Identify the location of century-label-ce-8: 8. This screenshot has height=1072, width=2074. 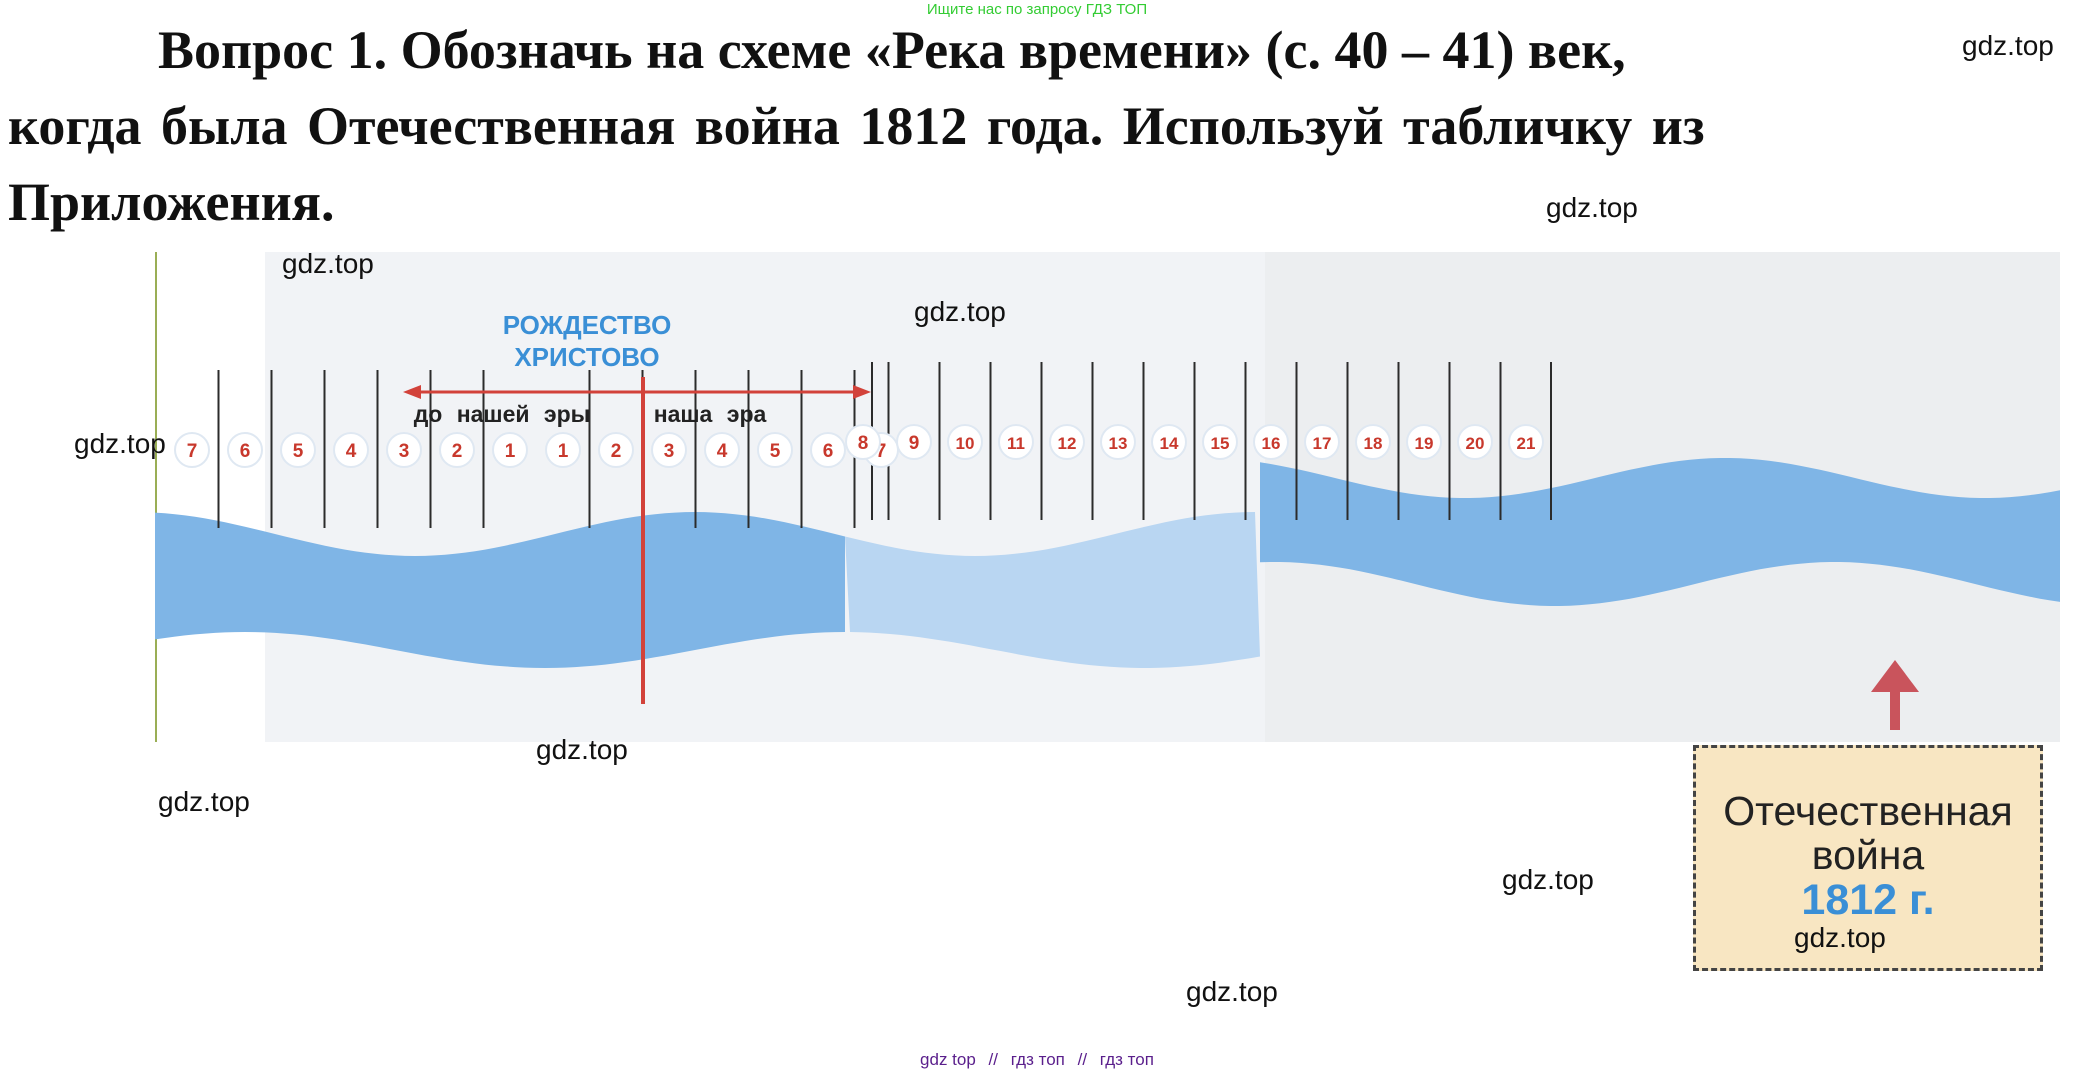
(863, 443).